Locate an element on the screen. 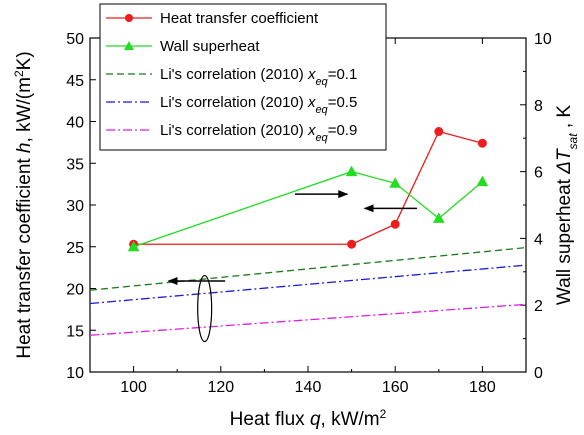 The image size is (584, 435). x-tick-label: 120 is located at coordinates (220, 387).